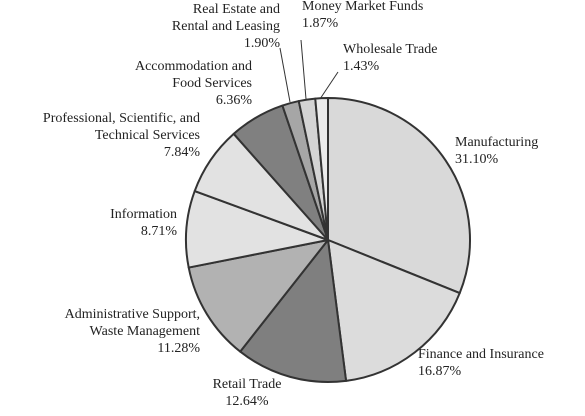 The image size is (585, 416). I want to click on slice-label: Finance and Insurance, so click(481, 354).